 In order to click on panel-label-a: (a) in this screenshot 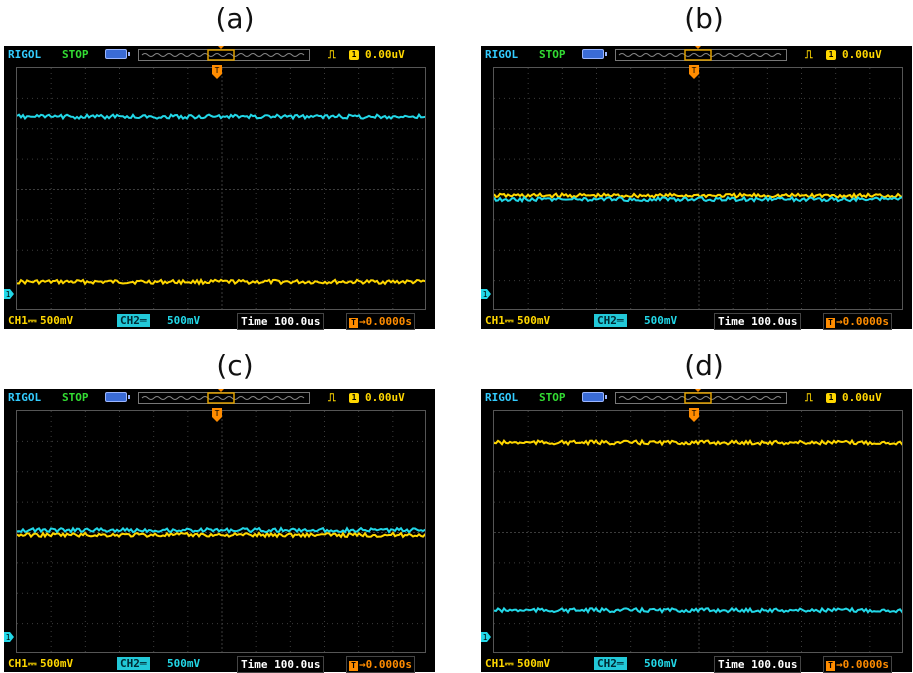, I will do `click(235, 18)`.